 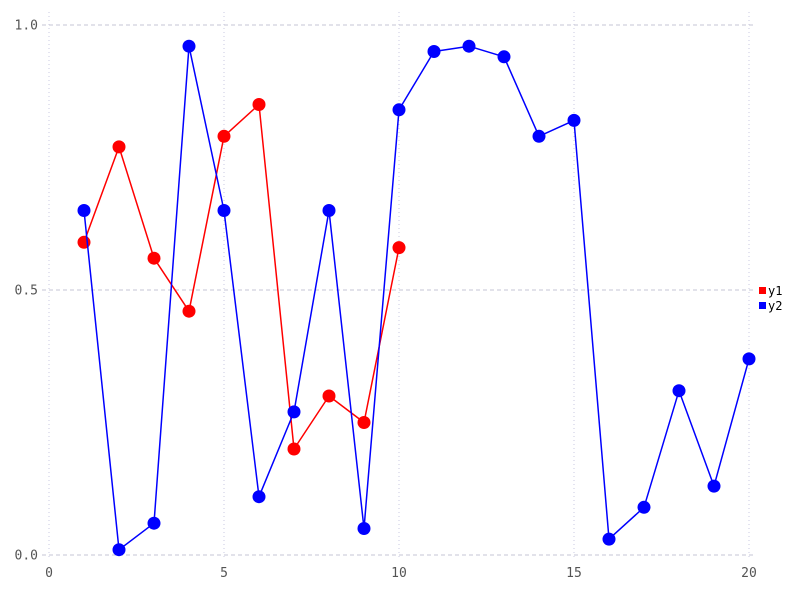 What do you see at coordinates (26, 556) in the screenshot?
I see `y-tick-label: 0.0` at bounding box center [26, 556].